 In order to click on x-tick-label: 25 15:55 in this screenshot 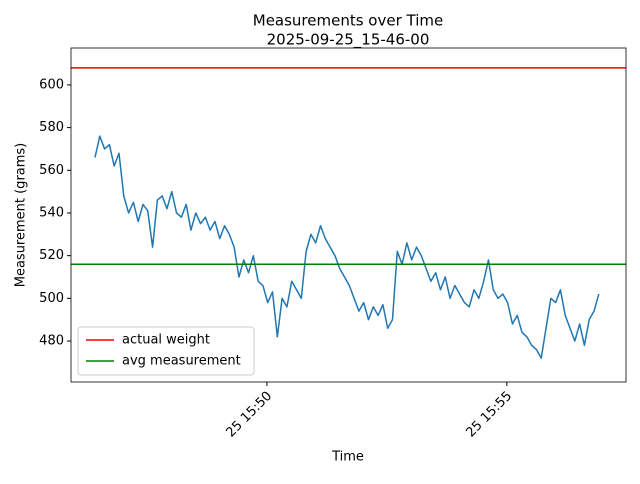, I will do `click(489, 415)`.